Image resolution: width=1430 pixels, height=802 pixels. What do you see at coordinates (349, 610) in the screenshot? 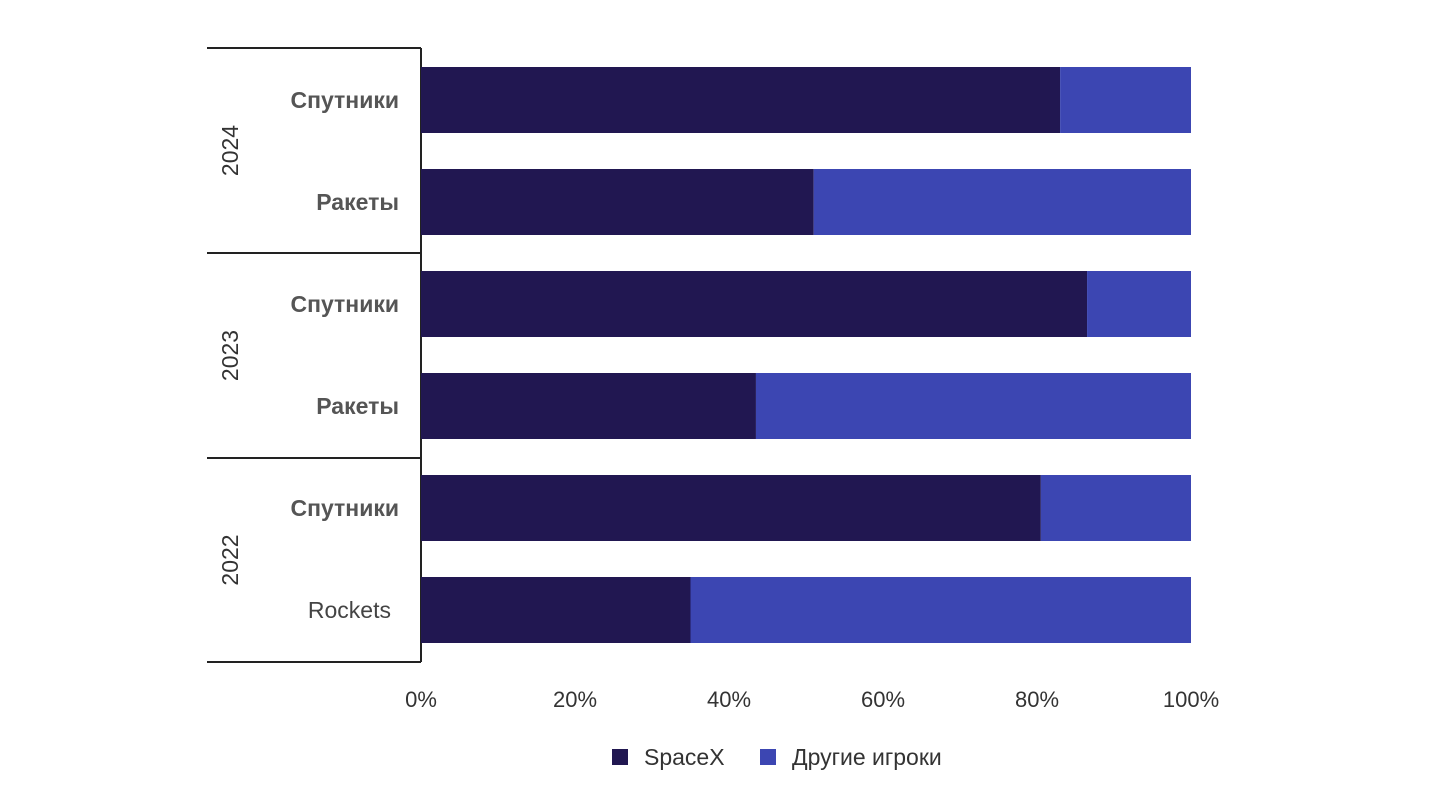
I see `category-label: Rockets` at bounding box center [349, 610].